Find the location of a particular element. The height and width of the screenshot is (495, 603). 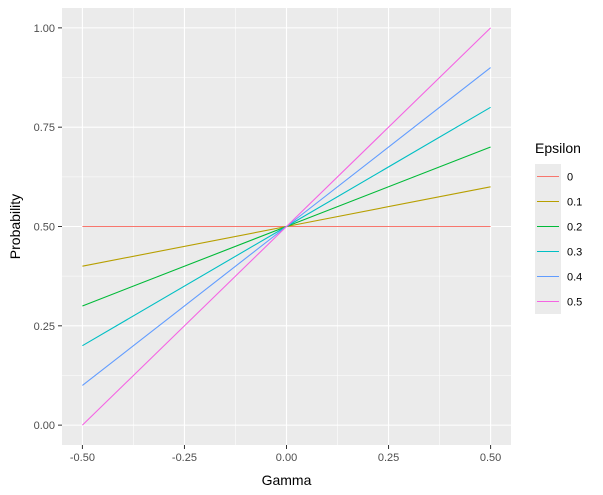

y-tick-label: 0.00 is located at coordinates (44, 426).